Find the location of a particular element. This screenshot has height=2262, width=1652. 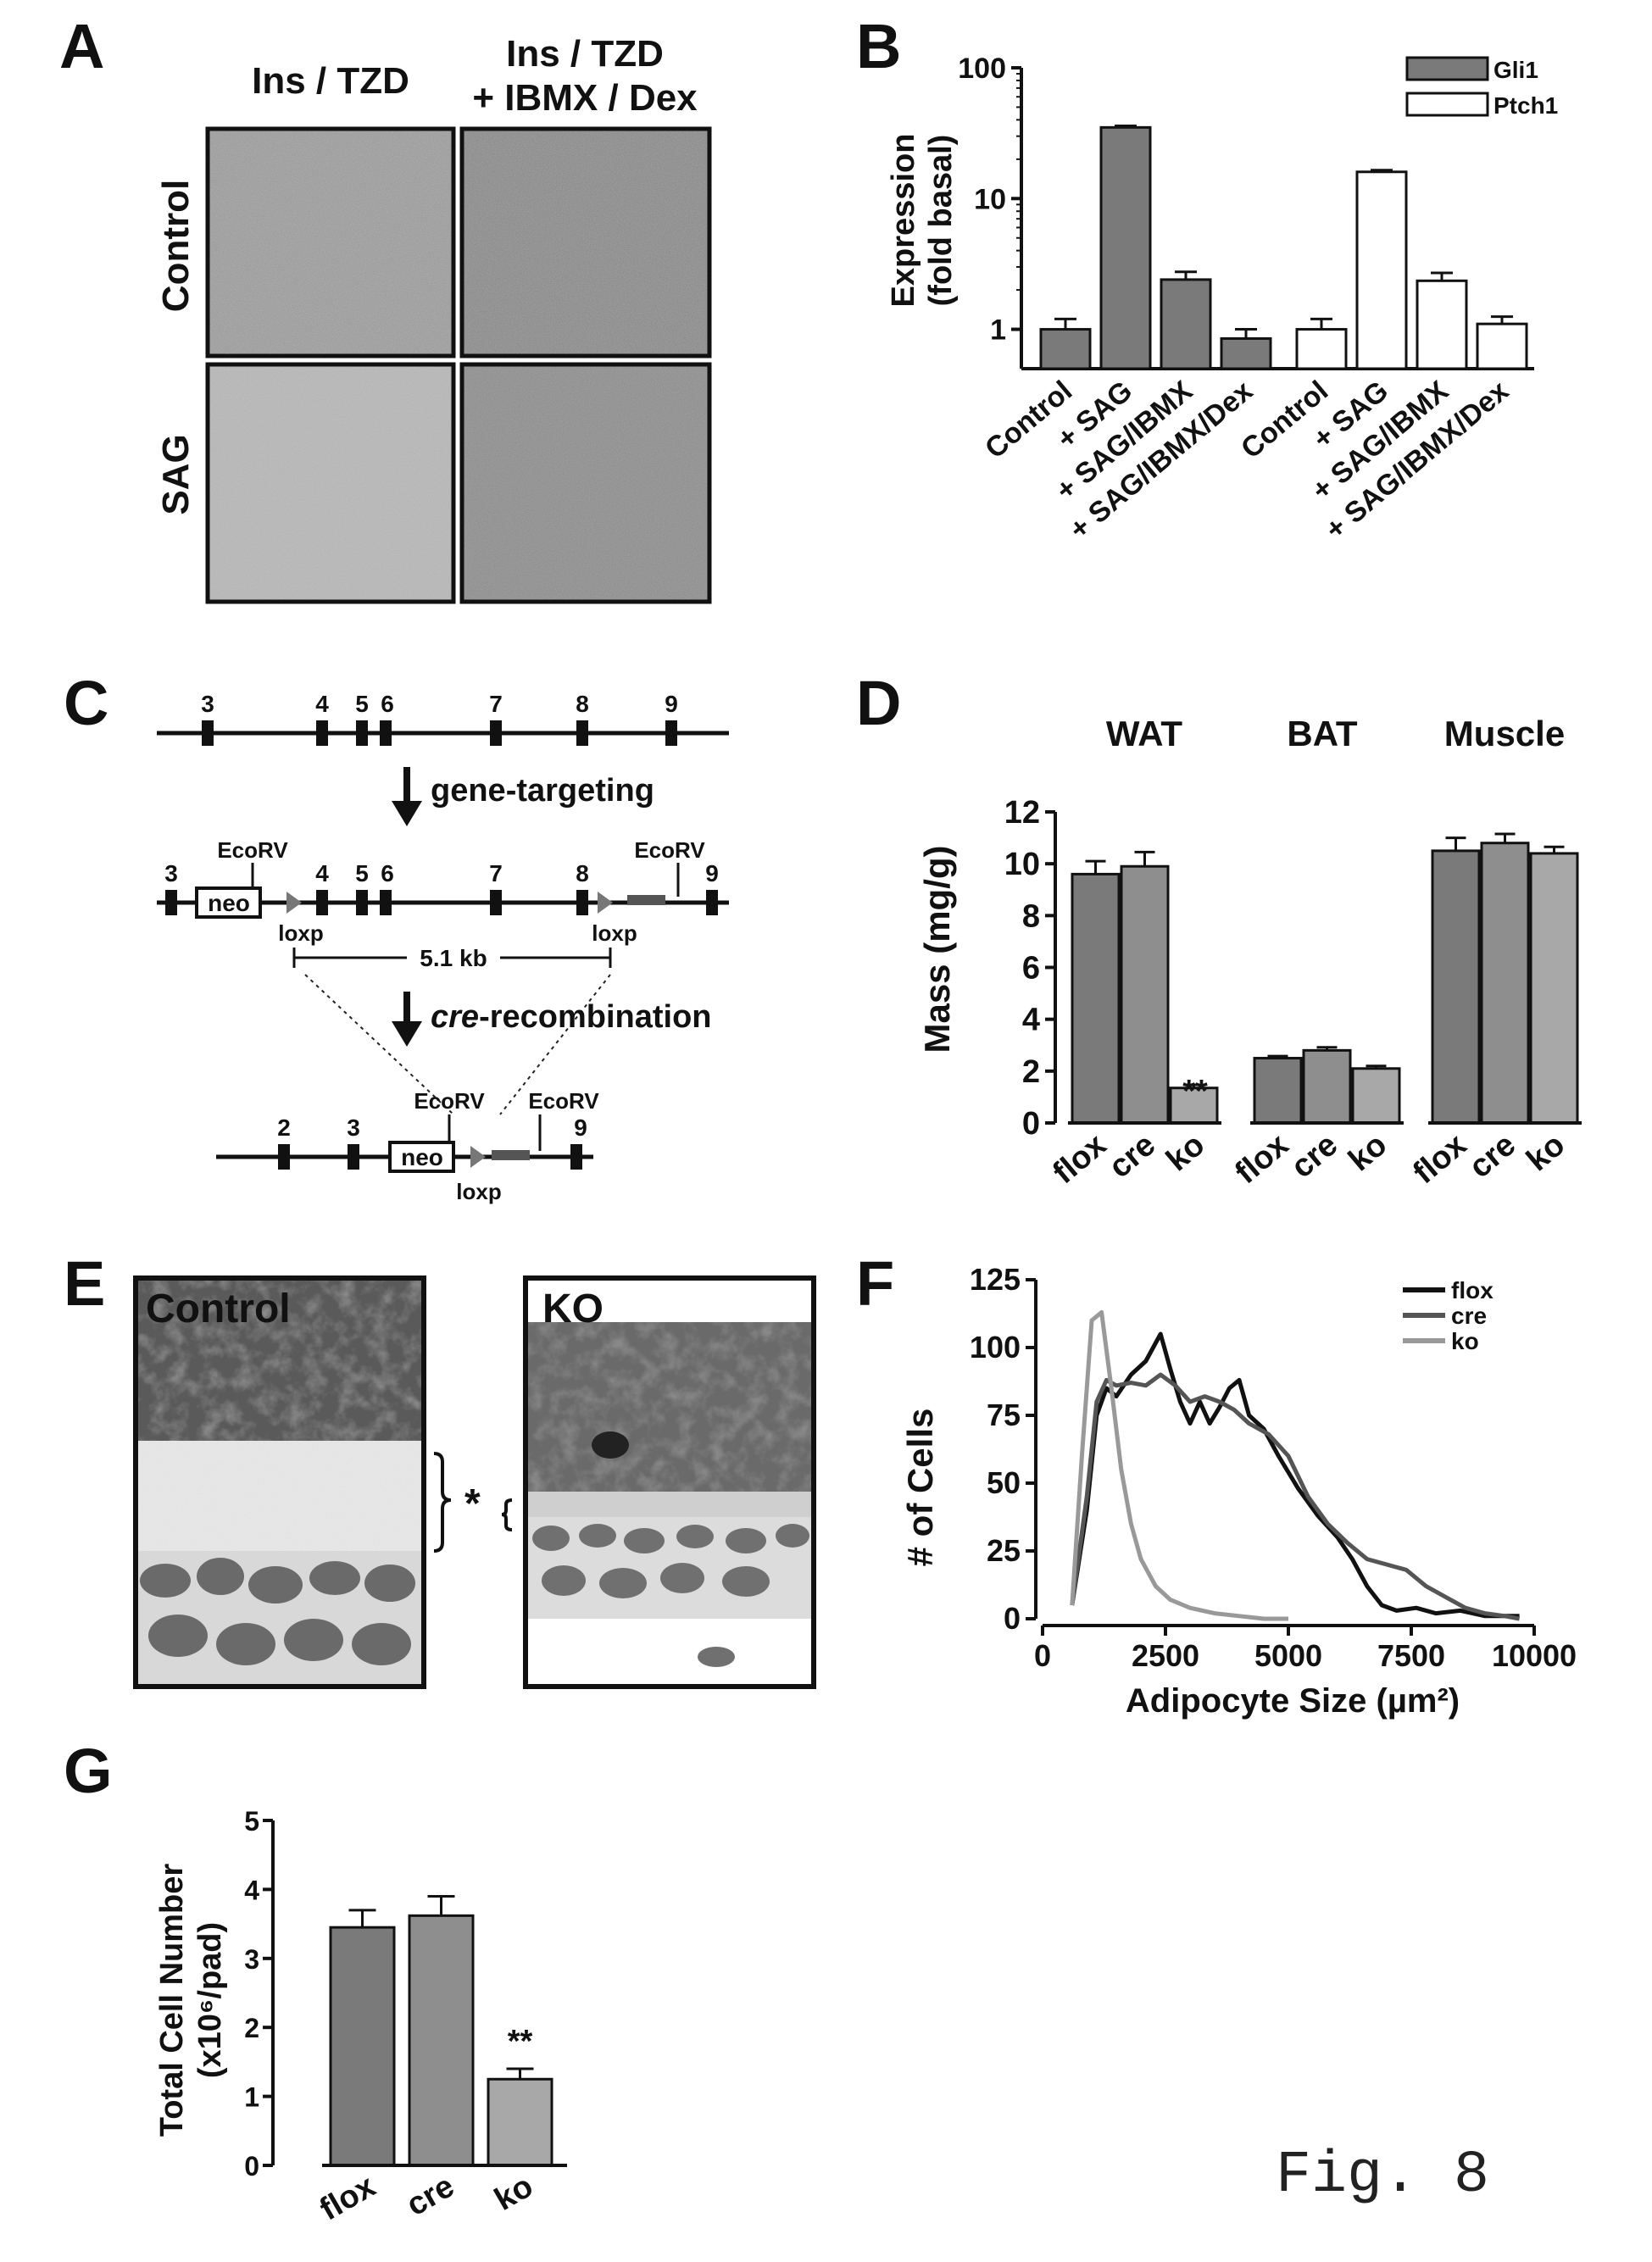

histology-control: Control is located at coordinates (279, 1482).